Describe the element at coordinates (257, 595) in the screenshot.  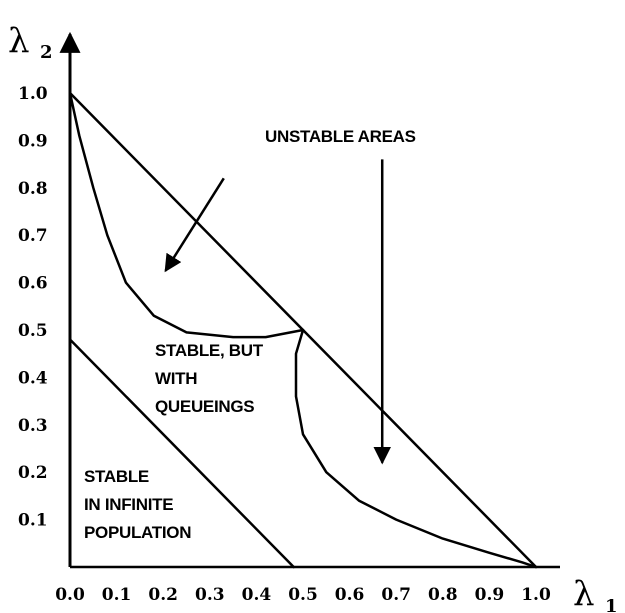
I see `x-tick-label: 0.4` at that location.